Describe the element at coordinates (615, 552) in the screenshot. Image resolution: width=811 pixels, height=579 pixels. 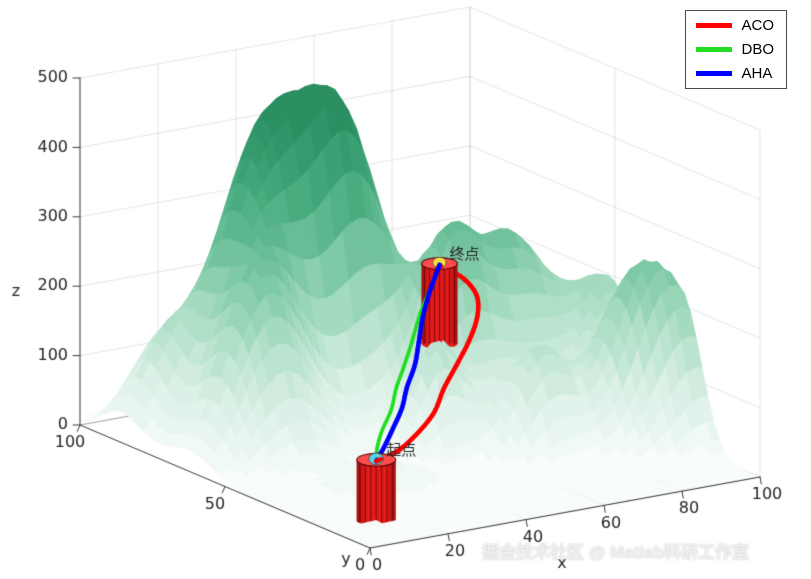
I see `watermark: 掘金技术社区 @ Matlab科研工作室` at that location.